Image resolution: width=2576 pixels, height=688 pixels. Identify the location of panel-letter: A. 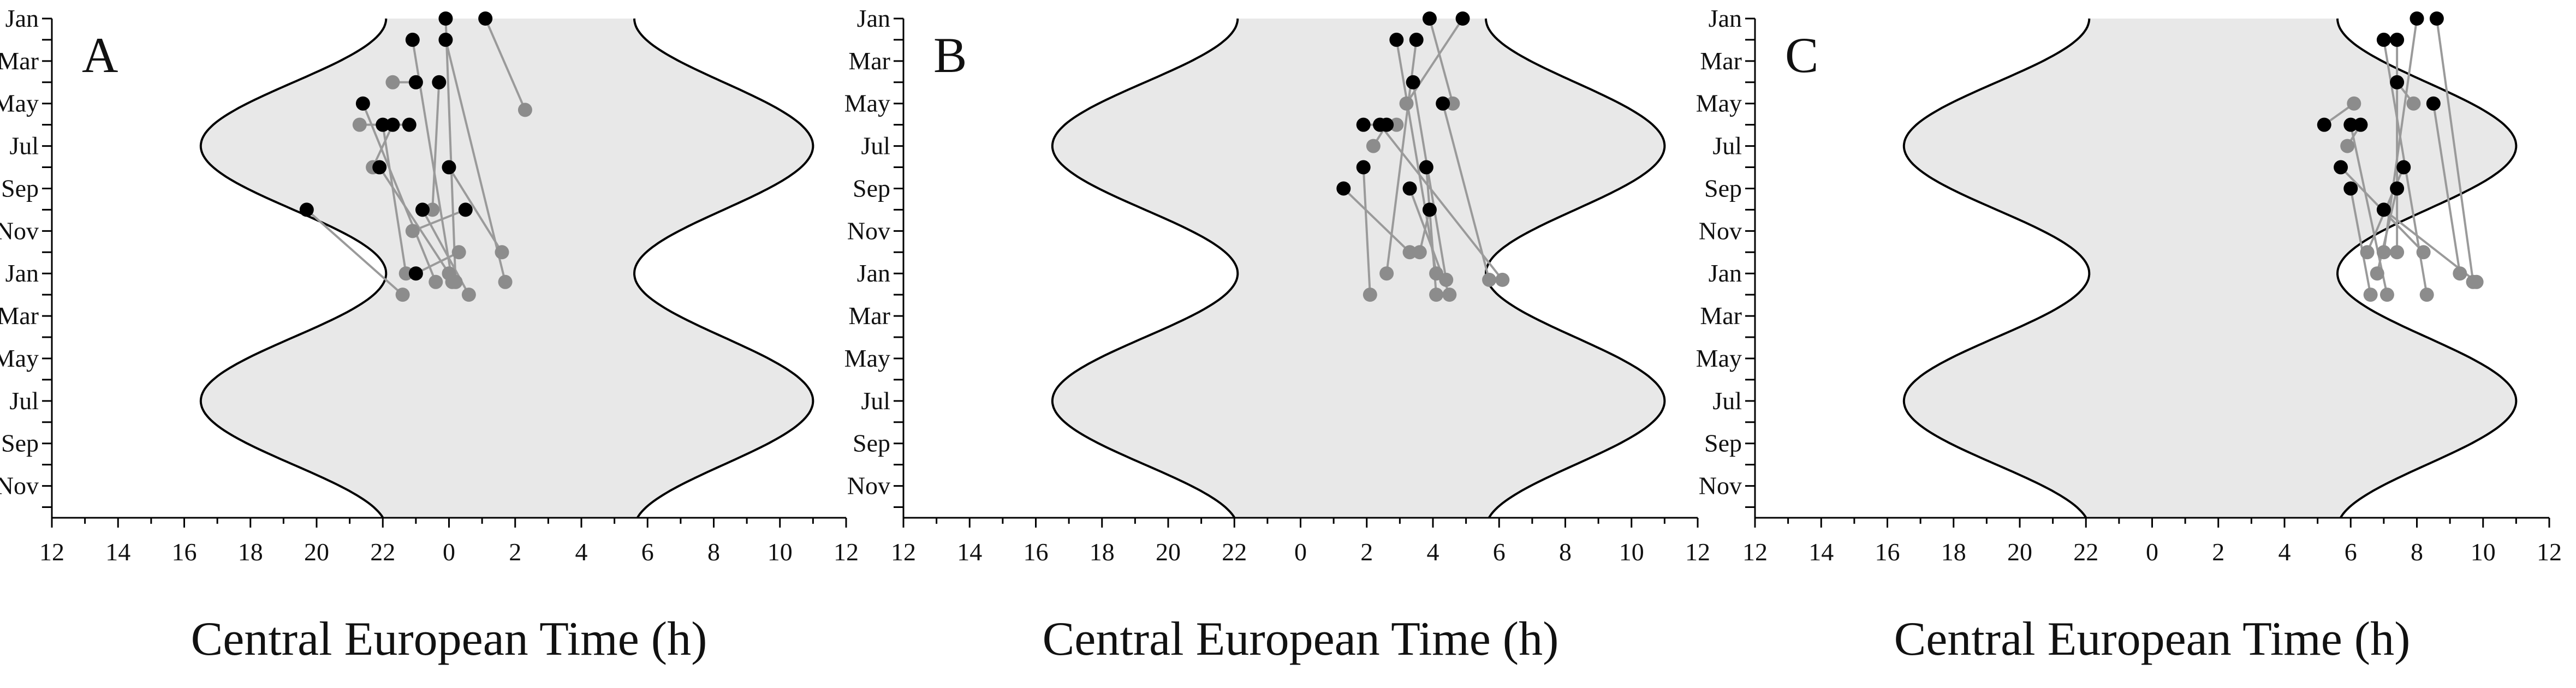
(100, 55).